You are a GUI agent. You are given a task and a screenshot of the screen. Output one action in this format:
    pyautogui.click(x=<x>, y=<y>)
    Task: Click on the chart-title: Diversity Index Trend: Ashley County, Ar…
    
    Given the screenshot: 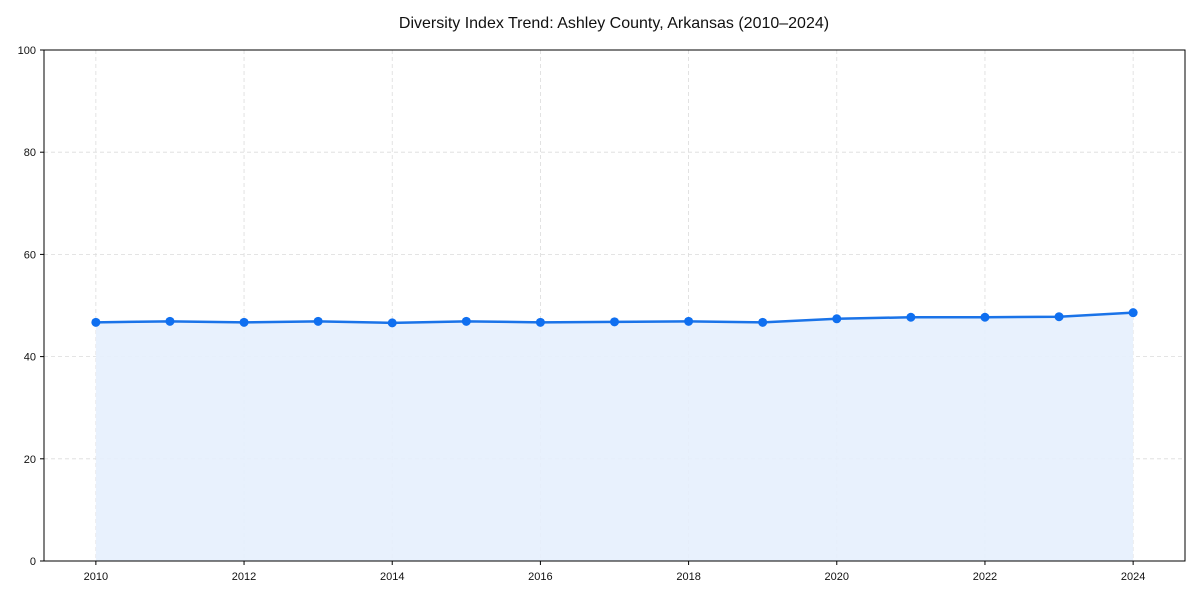 What is the action you would take?
    pyautogui.click(x=614, y=23)
    